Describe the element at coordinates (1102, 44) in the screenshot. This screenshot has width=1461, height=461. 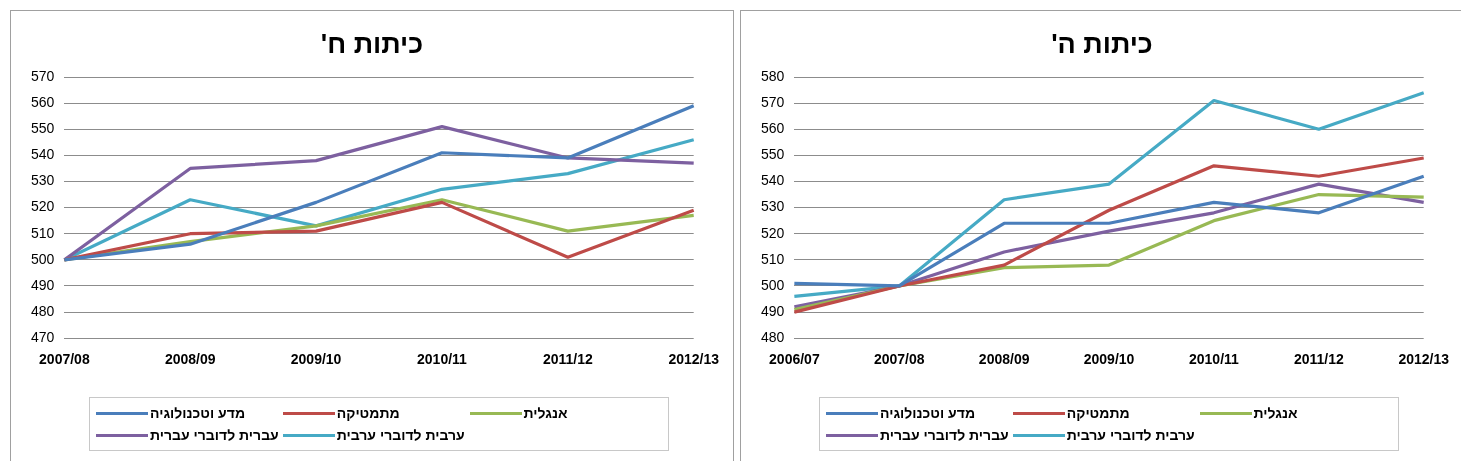
I see `chart-title: כיתות ה'` at that location.